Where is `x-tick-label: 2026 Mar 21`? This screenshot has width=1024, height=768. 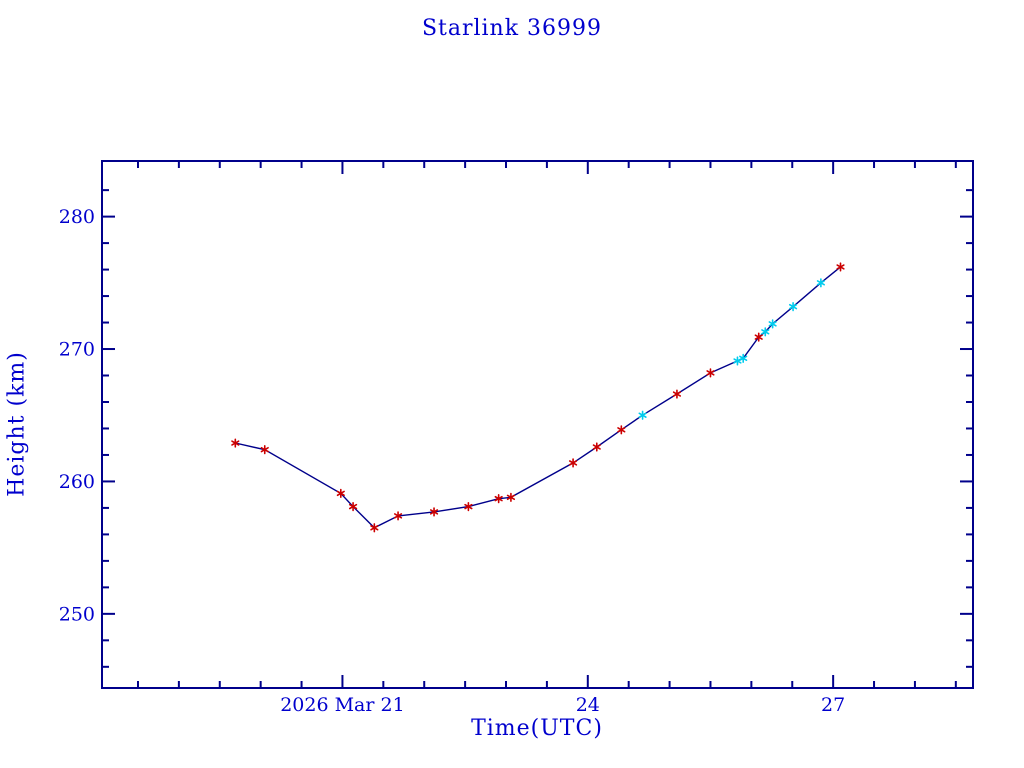
x-tick-label: 2026 Mar 21 is located at coordinates (342, 705).